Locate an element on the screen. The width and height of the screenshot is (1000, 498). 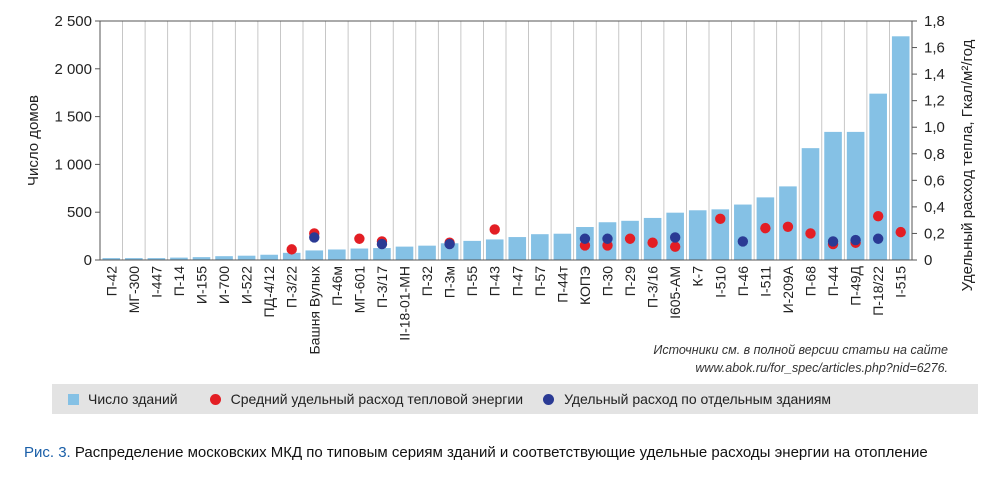
legend-bars-label: Число зданий is located at coordinates (133, 399).